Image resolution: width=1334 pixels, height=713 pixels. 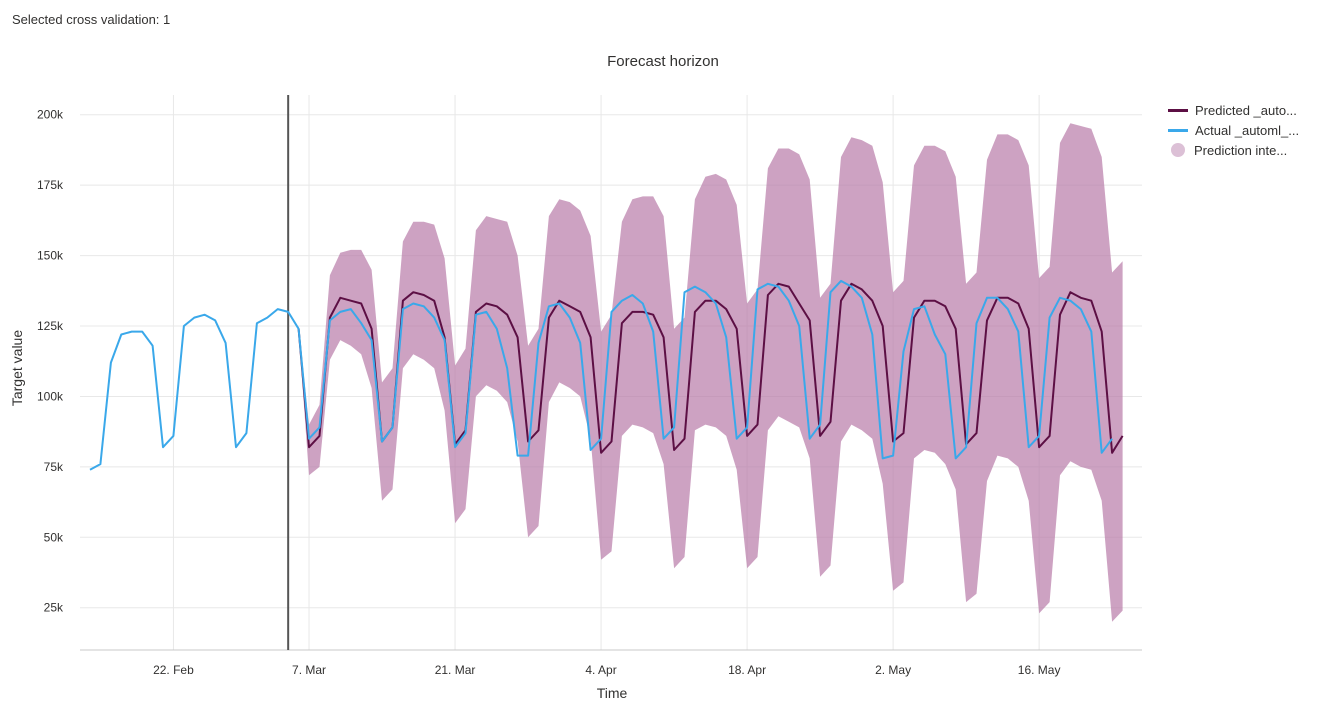 What do you see at coordinates (1178, 110) in the screenshot?
I see `predicted-swatch` at bounding box center [1178, 110].